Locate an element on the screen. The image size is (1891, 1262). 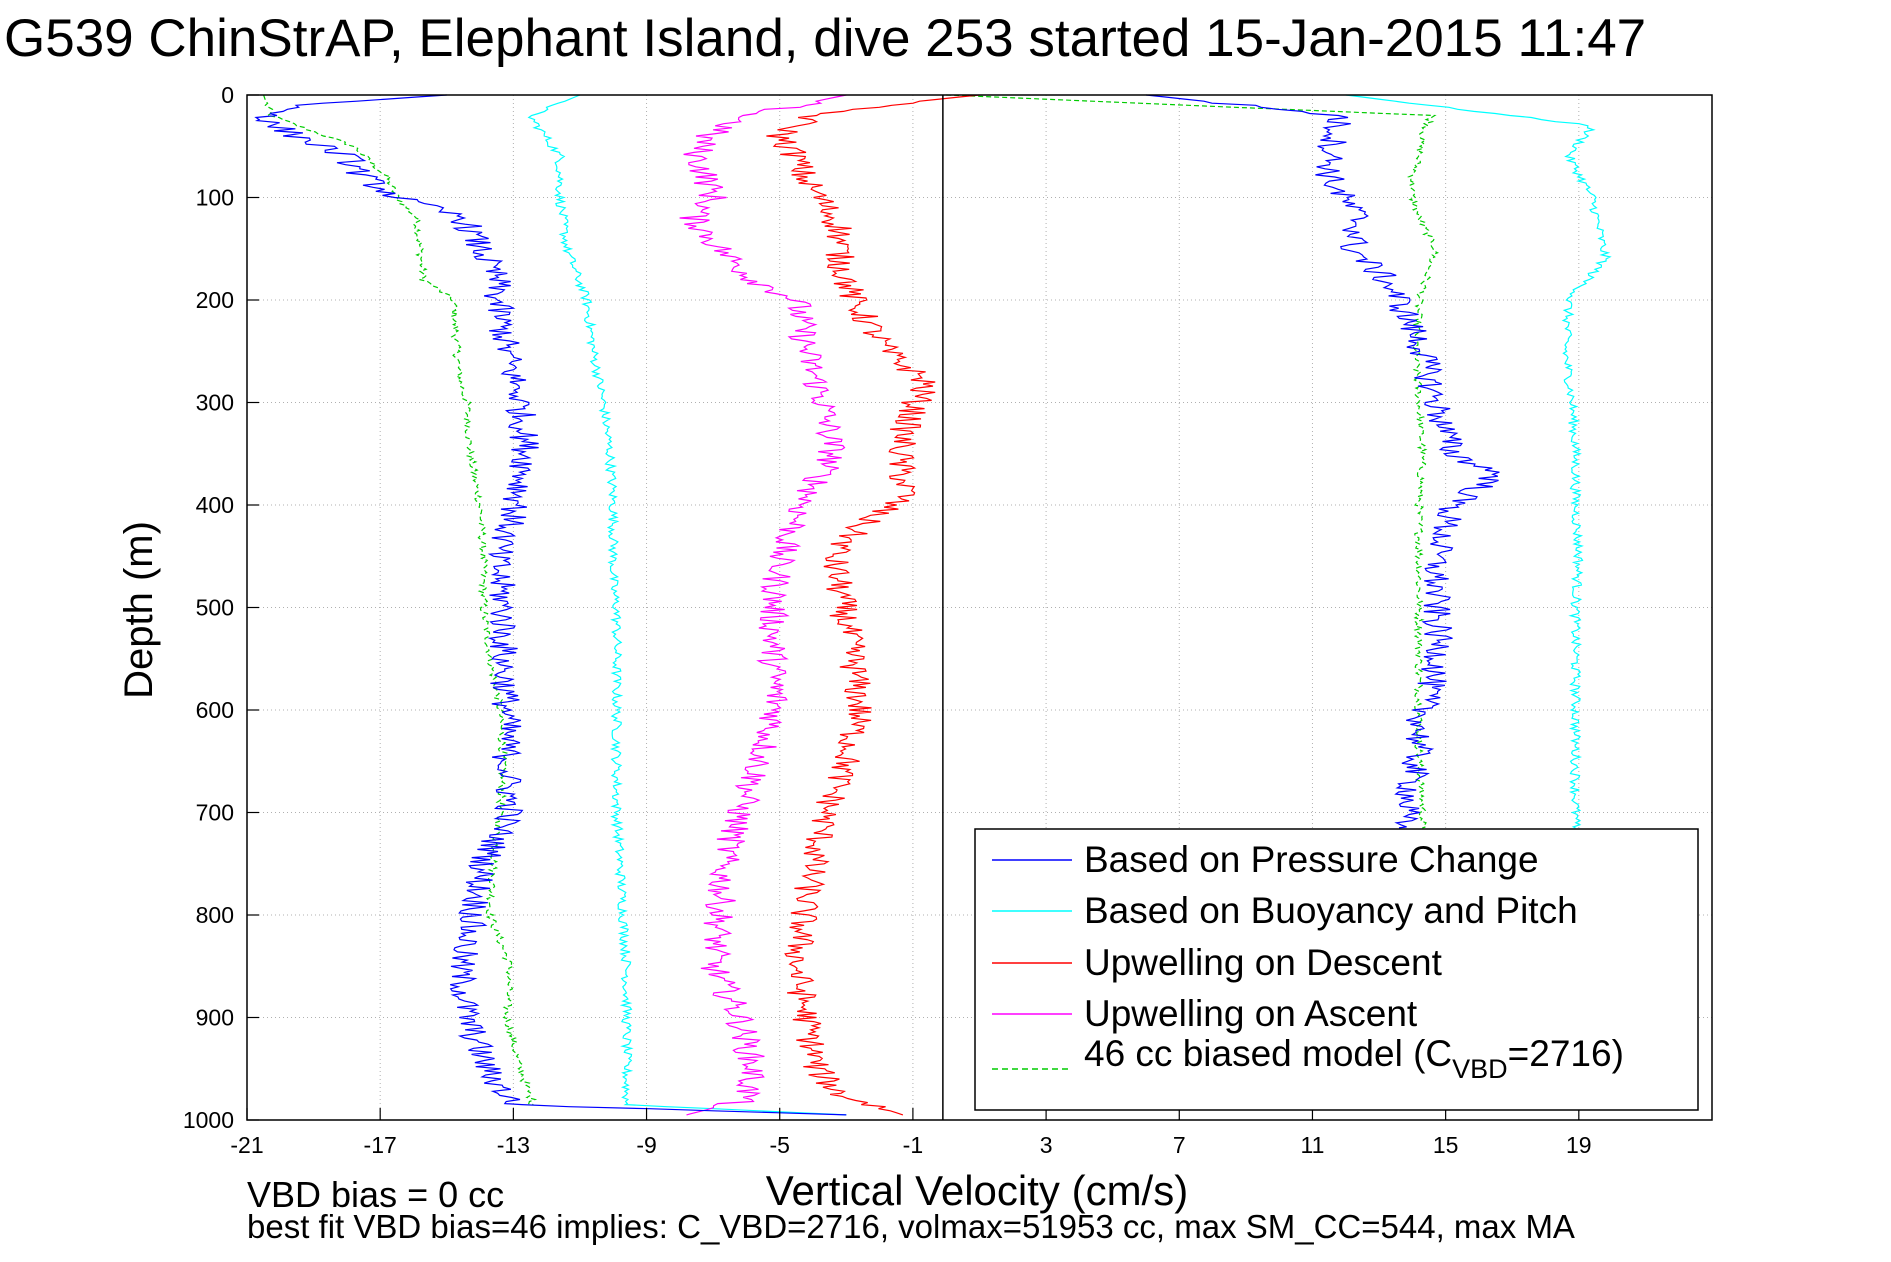
legend-label-suffix: =2716) is located at coordinates (1566, 1053).